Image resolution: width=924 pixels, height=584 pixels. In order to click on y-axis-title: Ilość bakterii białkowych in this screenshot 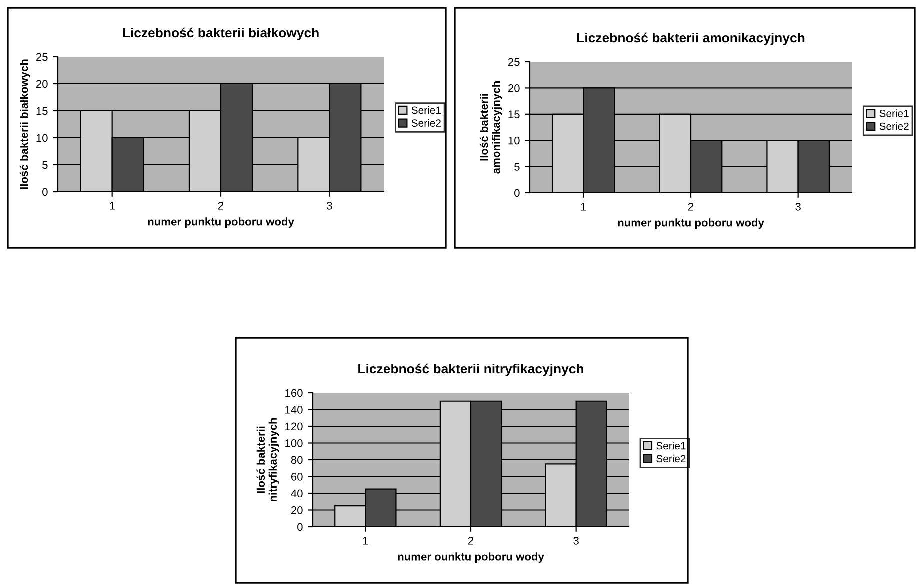, I will do `click(25, 125)`.